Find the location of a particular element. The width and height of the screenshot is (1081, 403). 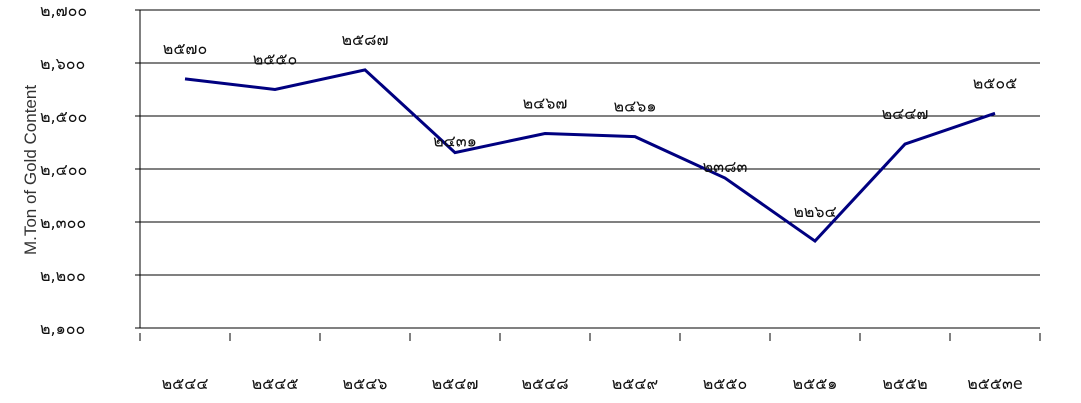

x-tick-label: ๒๕๕๒ is located at coordinates (904, 383).